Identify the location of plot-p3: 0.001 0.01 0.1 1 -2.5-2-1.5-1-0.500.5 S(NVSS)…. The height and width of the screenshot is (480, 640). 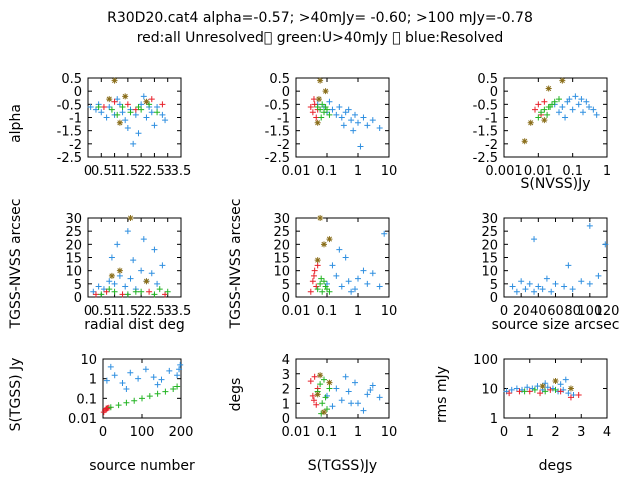
(542, 132).